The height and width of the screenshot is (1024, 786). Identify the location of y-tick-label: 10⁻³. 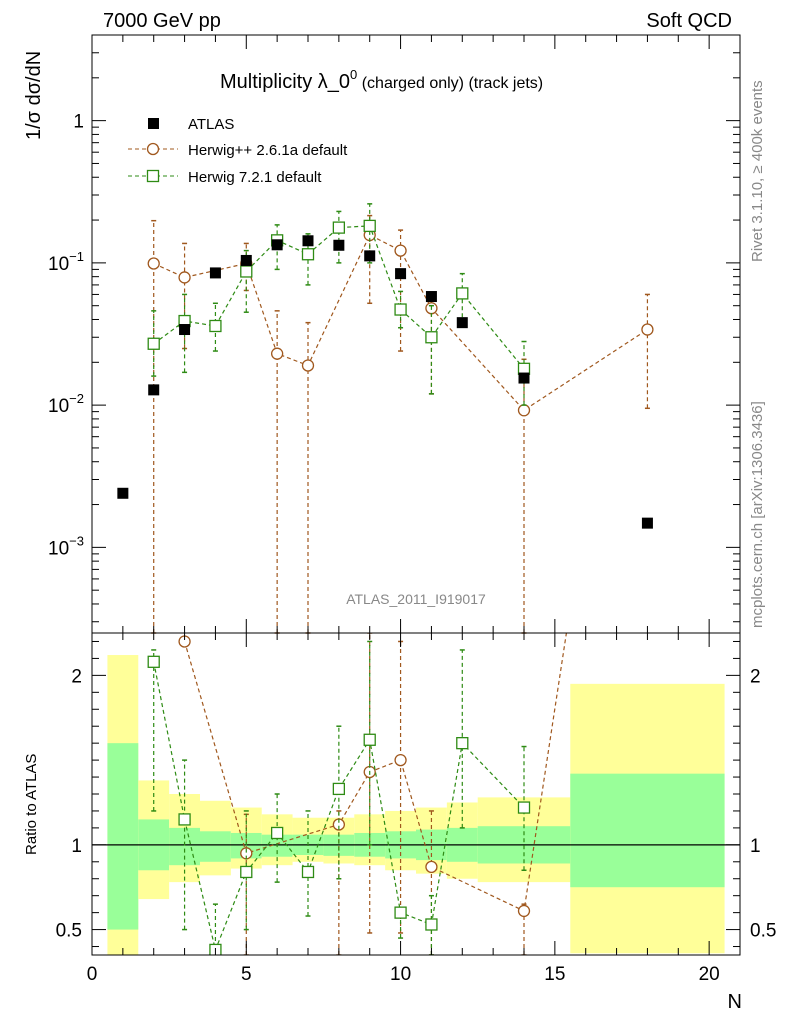
(66, 546).